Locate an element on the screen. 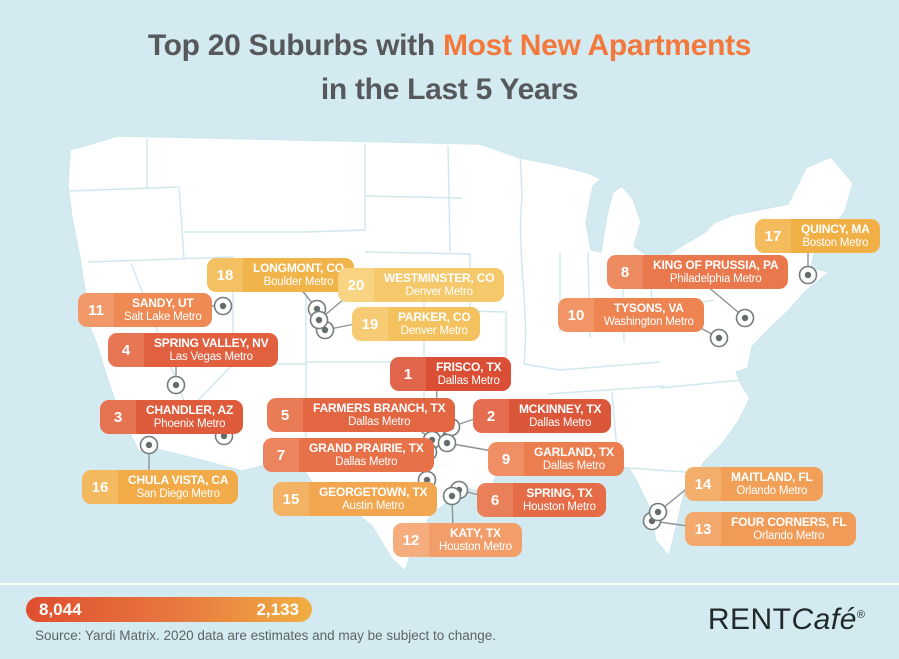 The image size is (899, 659). legend-min-value: 2,133 is located at coordinates (277, 609).